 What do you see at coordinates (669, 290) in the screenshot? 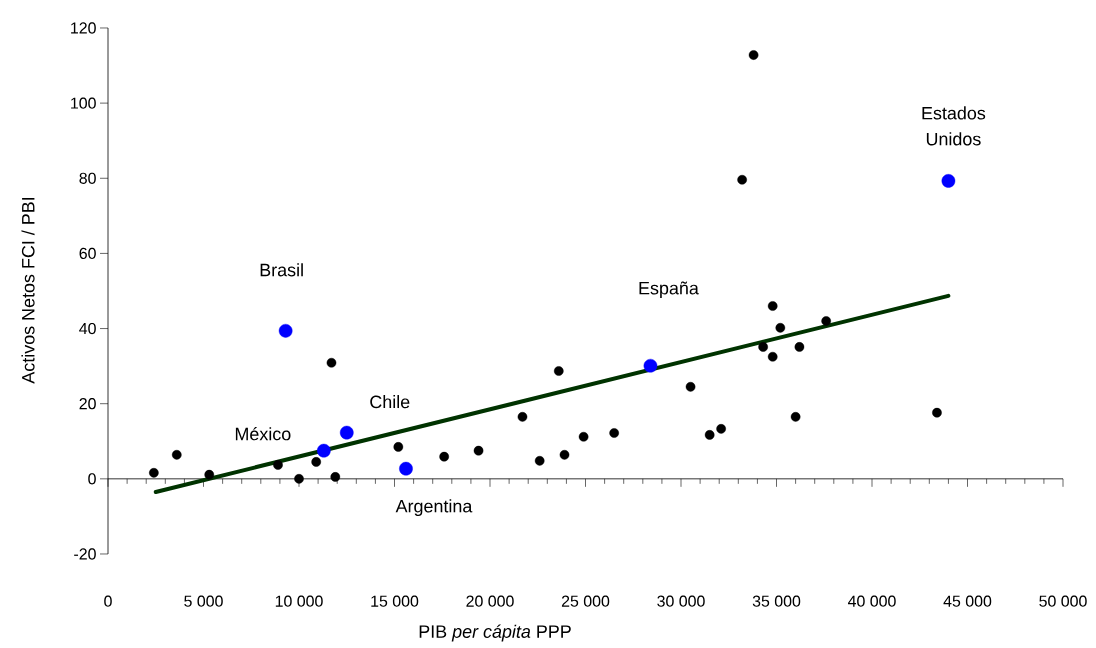
I see `annotation: España` at bounding box center [669, 290].